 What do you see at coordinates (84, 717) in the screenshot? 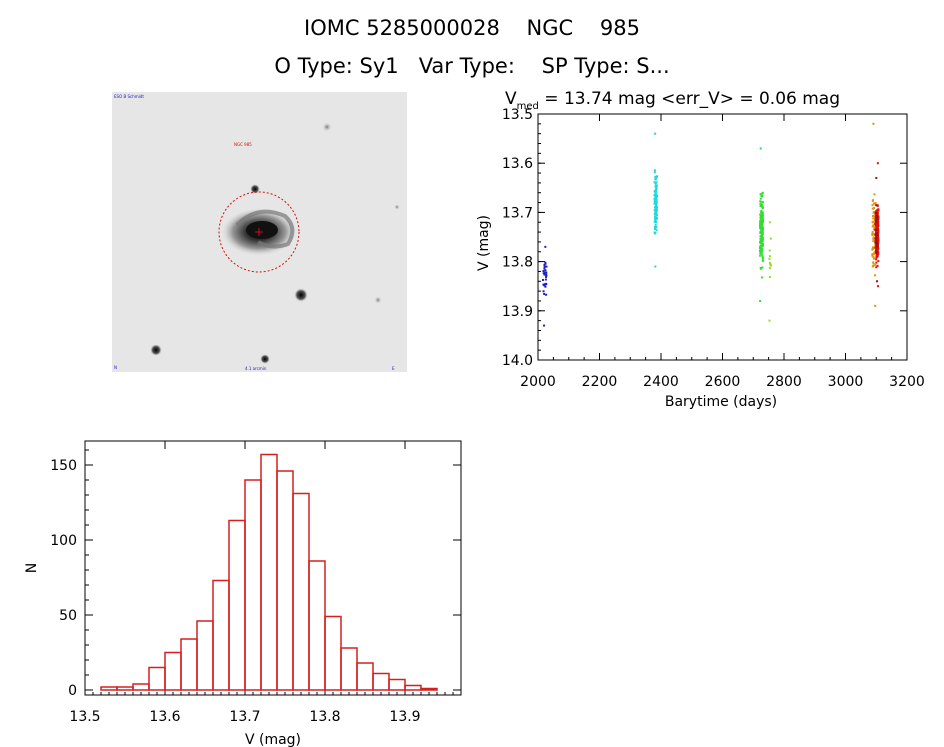
I see `x-tick-label: 13.5` at bounding box center [84, 717].